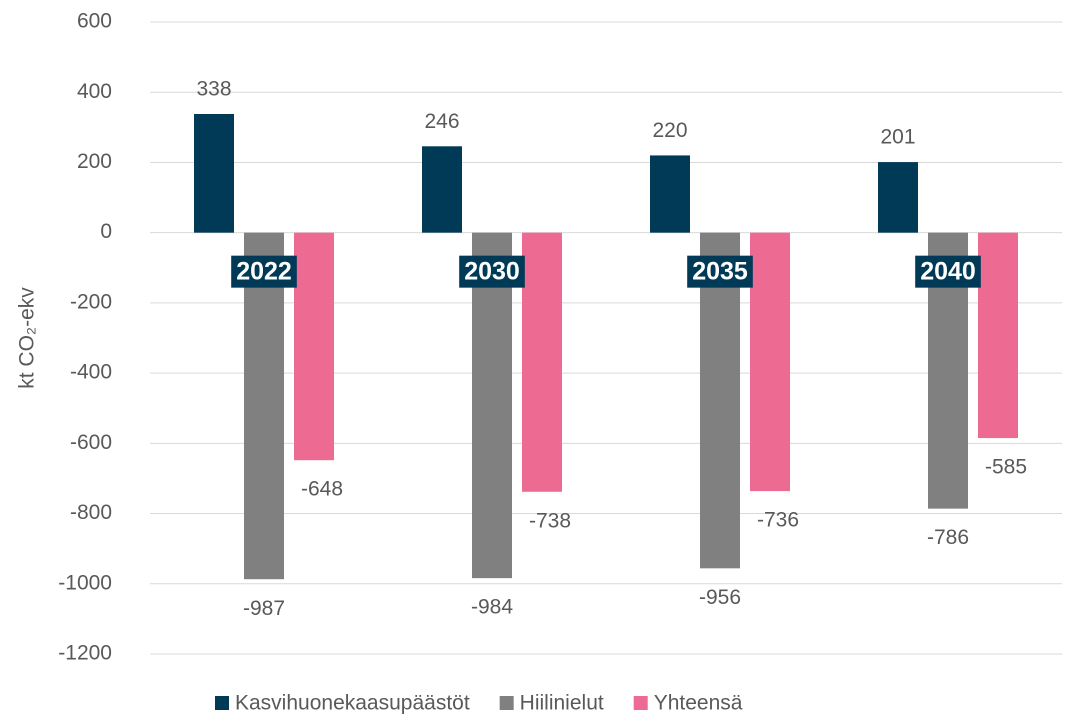 This screenshot has width=1066, height=718. I want to click on category-label: 2040, so click(948, 271).